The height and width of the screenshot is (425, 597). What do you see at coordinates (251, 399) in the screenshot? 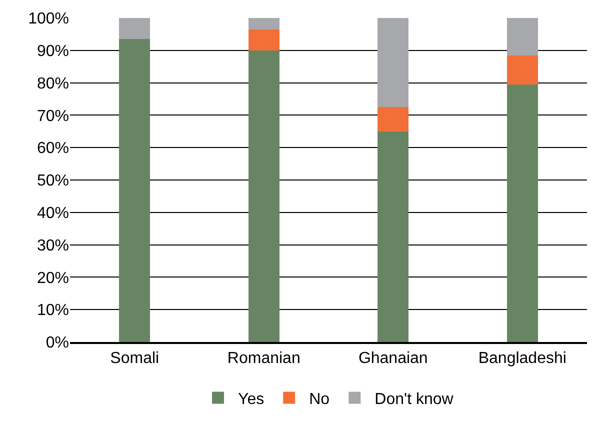
I see `legend-label: Yes` at bounding box center [251, 399].